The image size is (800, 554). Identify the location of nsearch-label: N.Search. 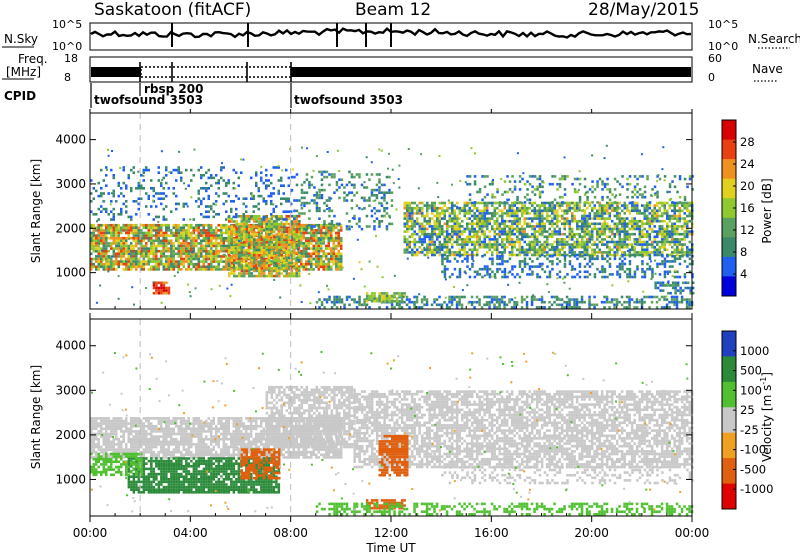
(774, 39).